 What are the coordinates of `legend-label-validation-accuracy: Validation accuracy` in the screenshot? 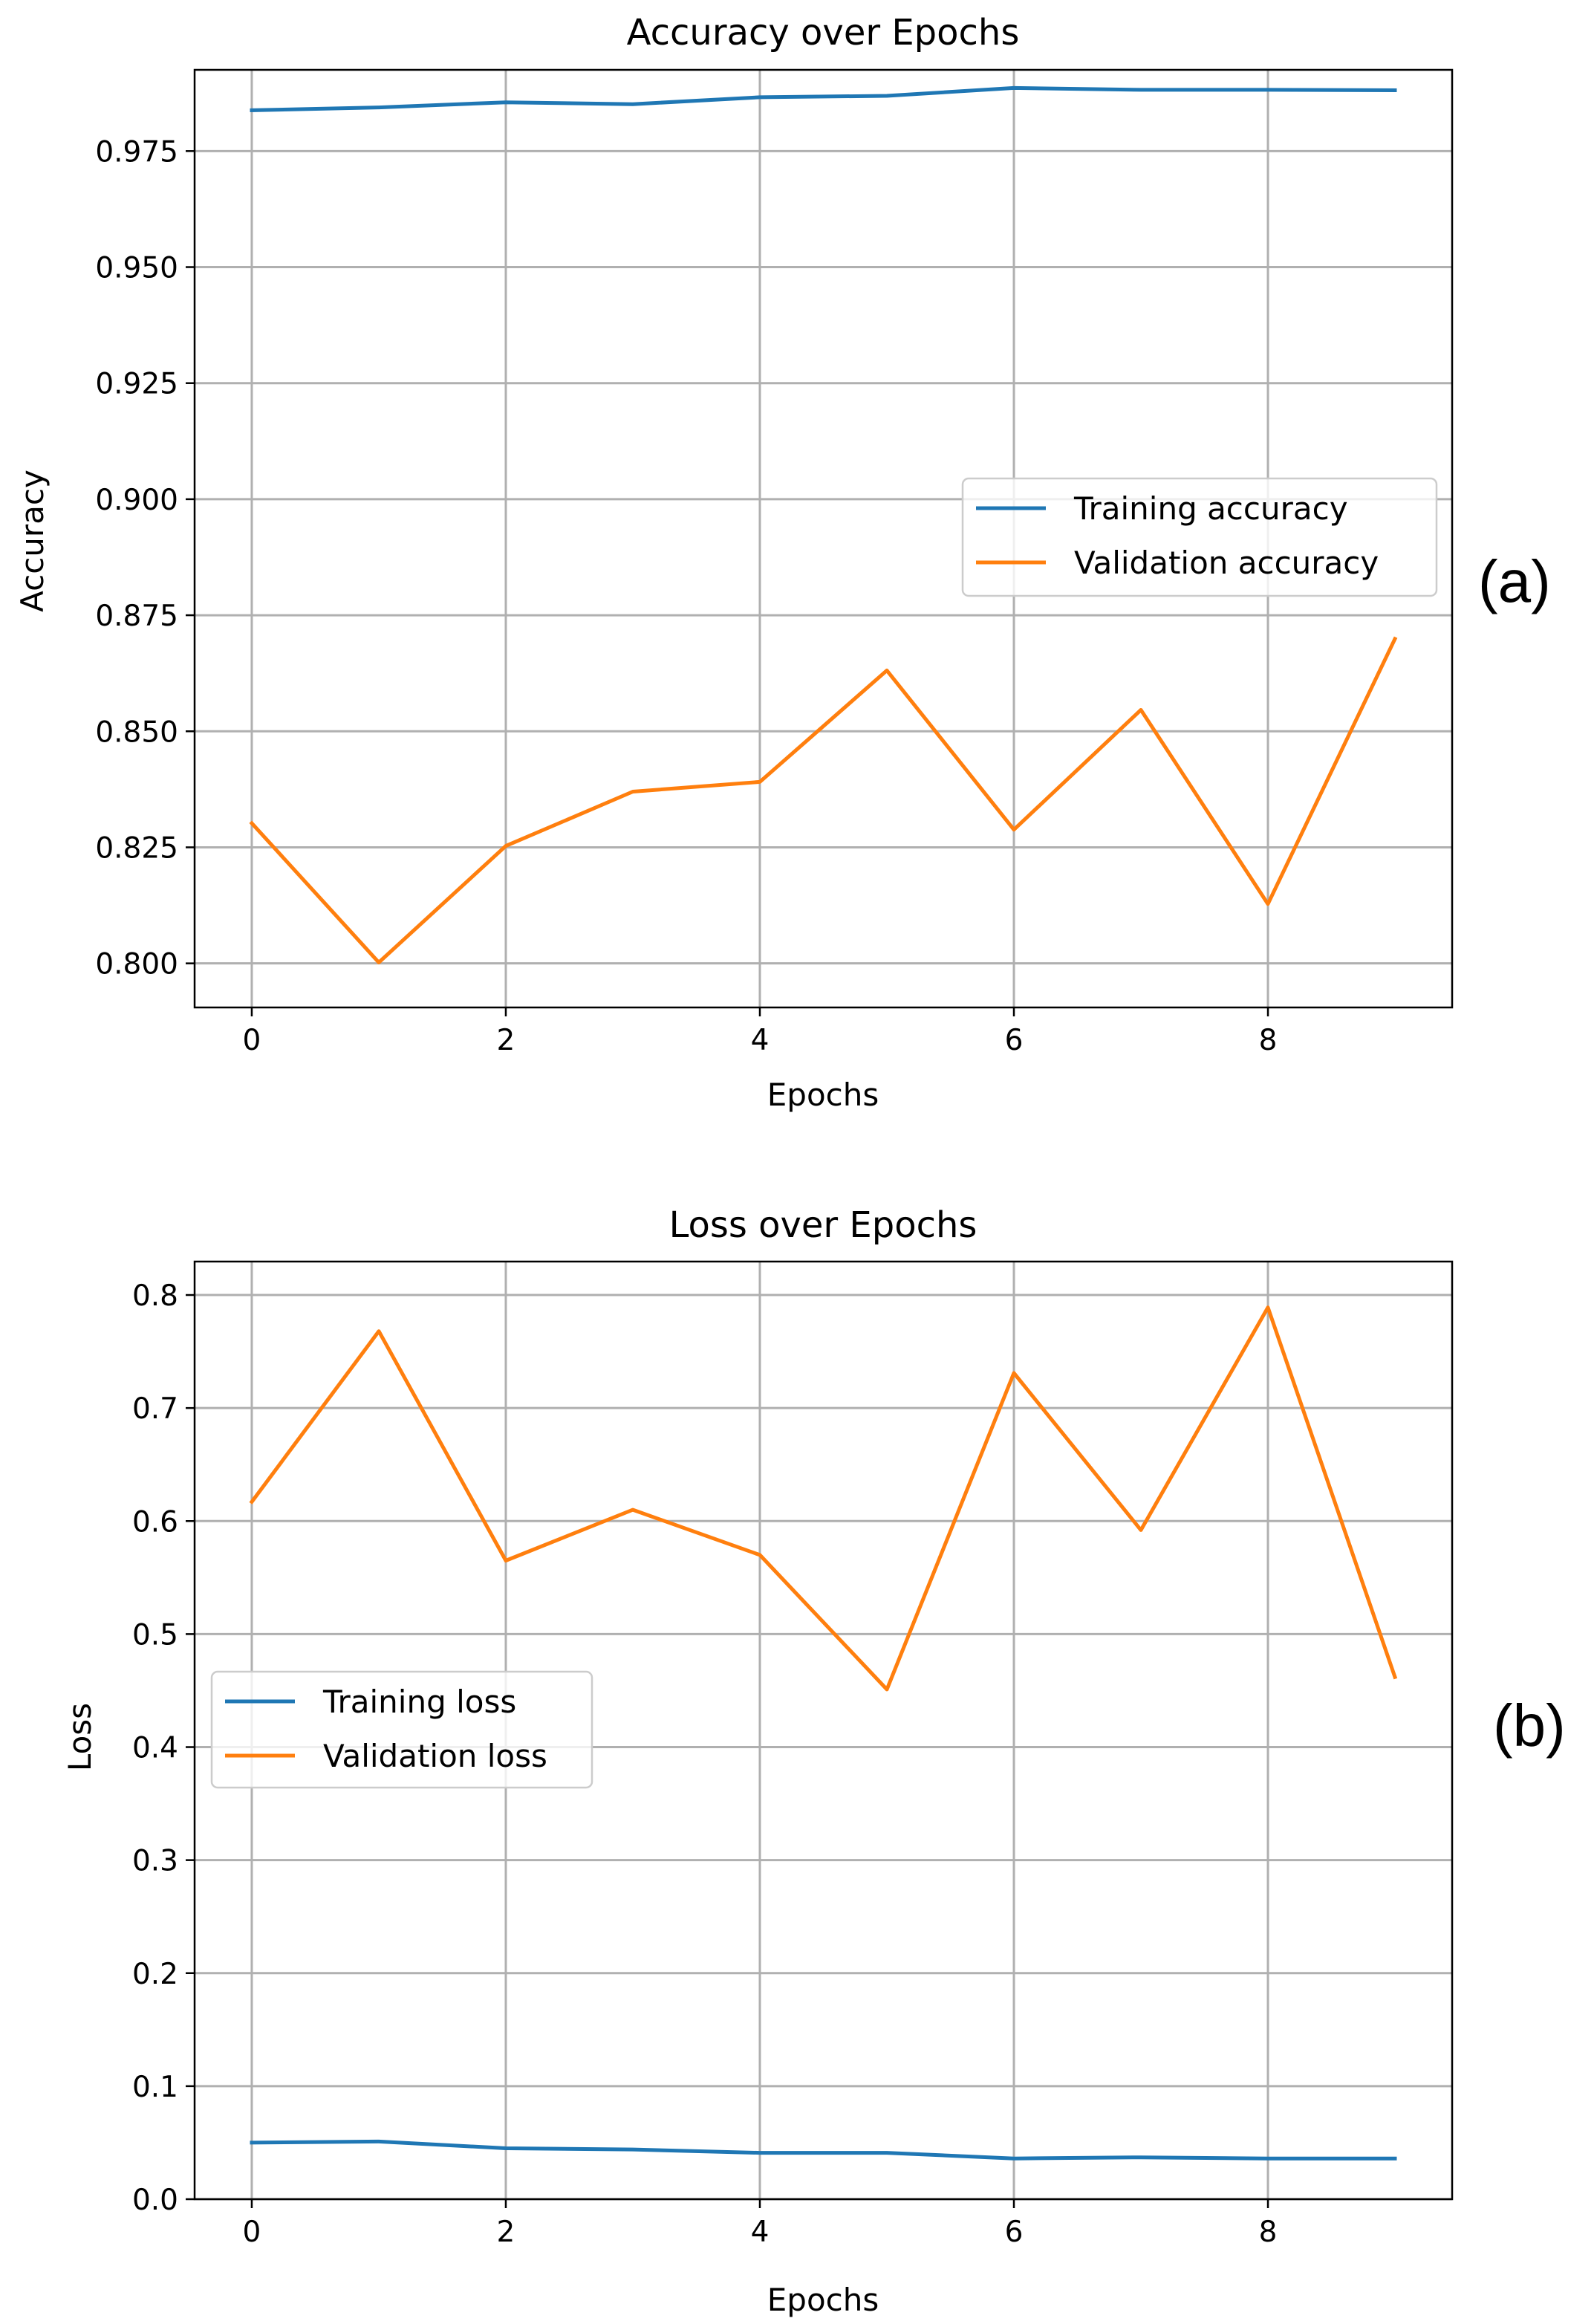 It's located at (1226, 563).